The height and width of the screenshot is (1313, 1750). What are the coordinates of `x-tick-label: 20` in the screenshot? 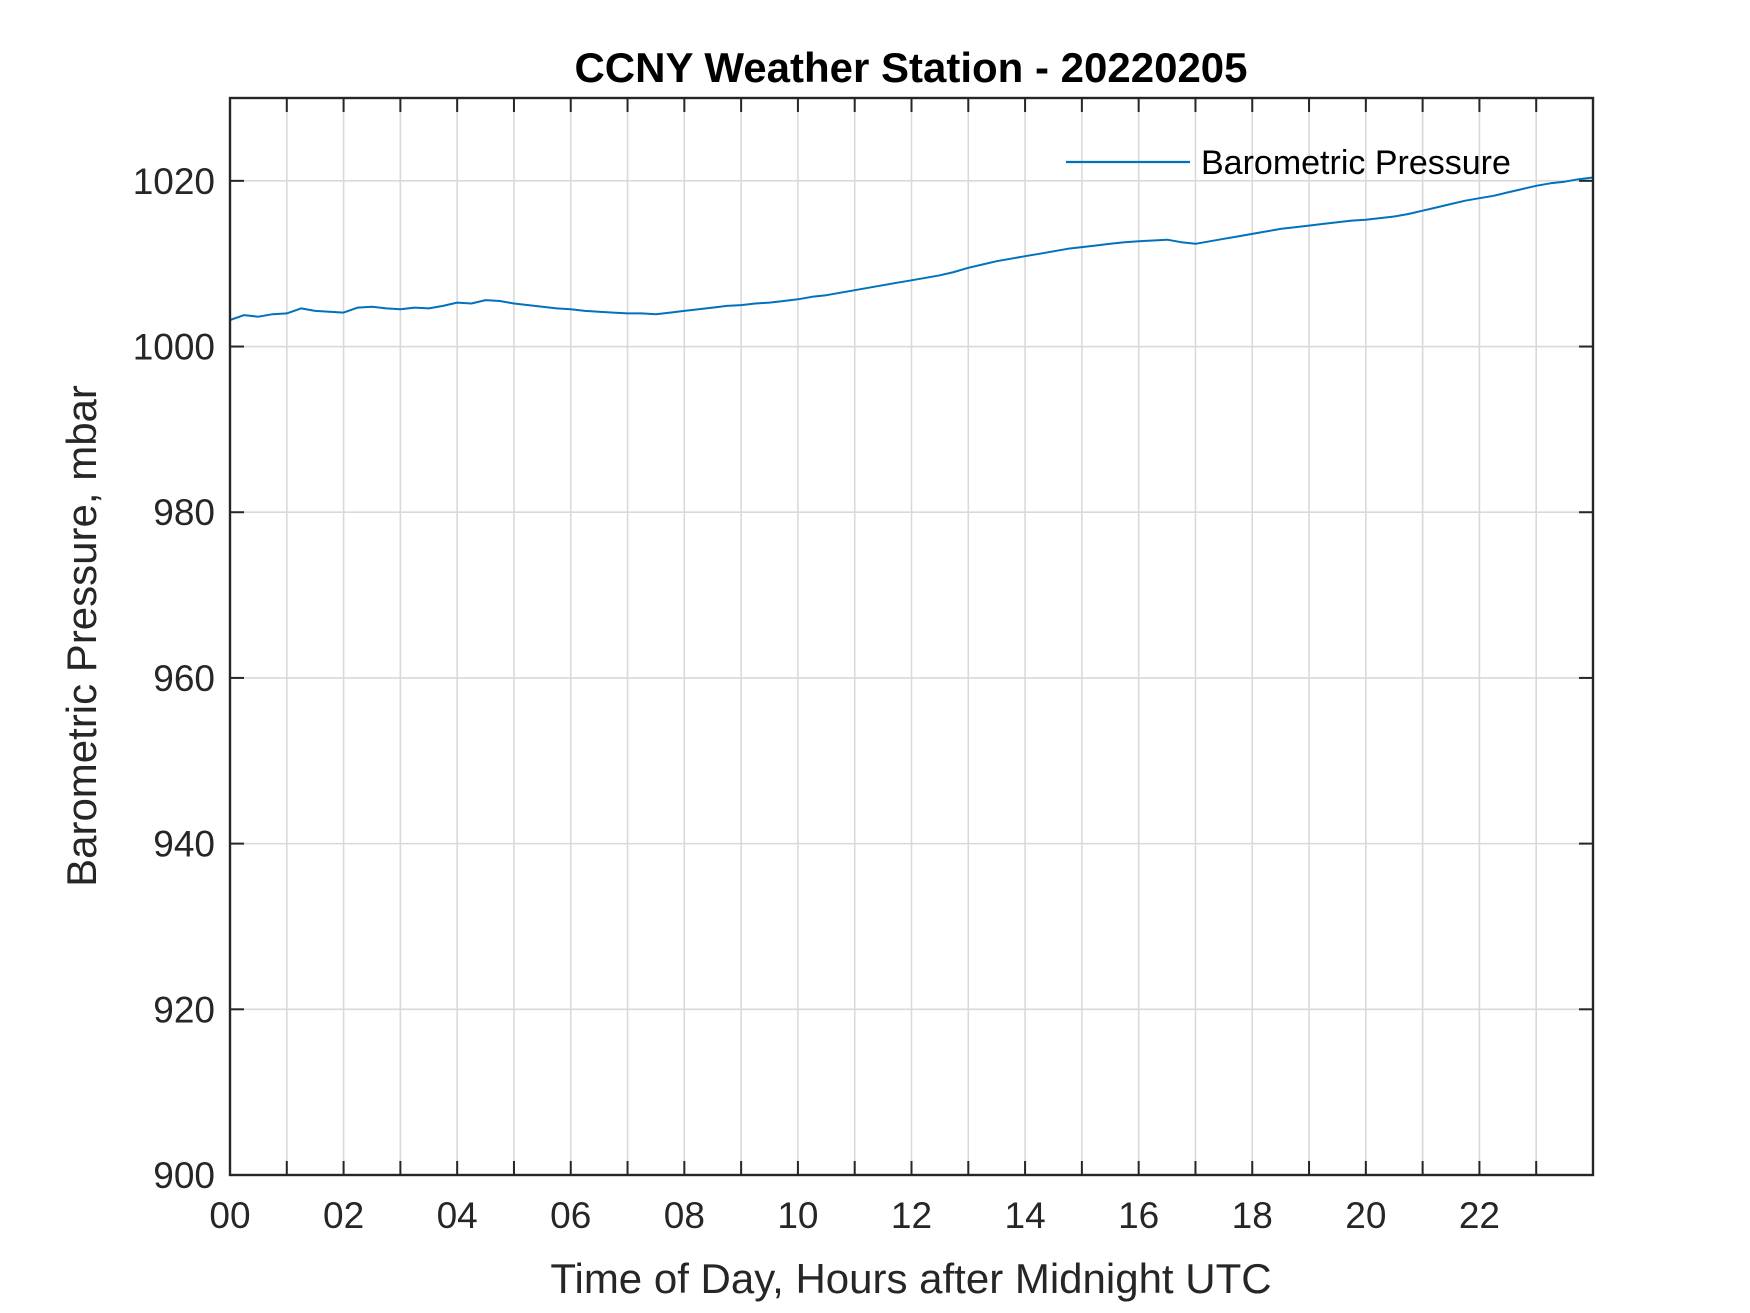 It's located at (1365, 1215).